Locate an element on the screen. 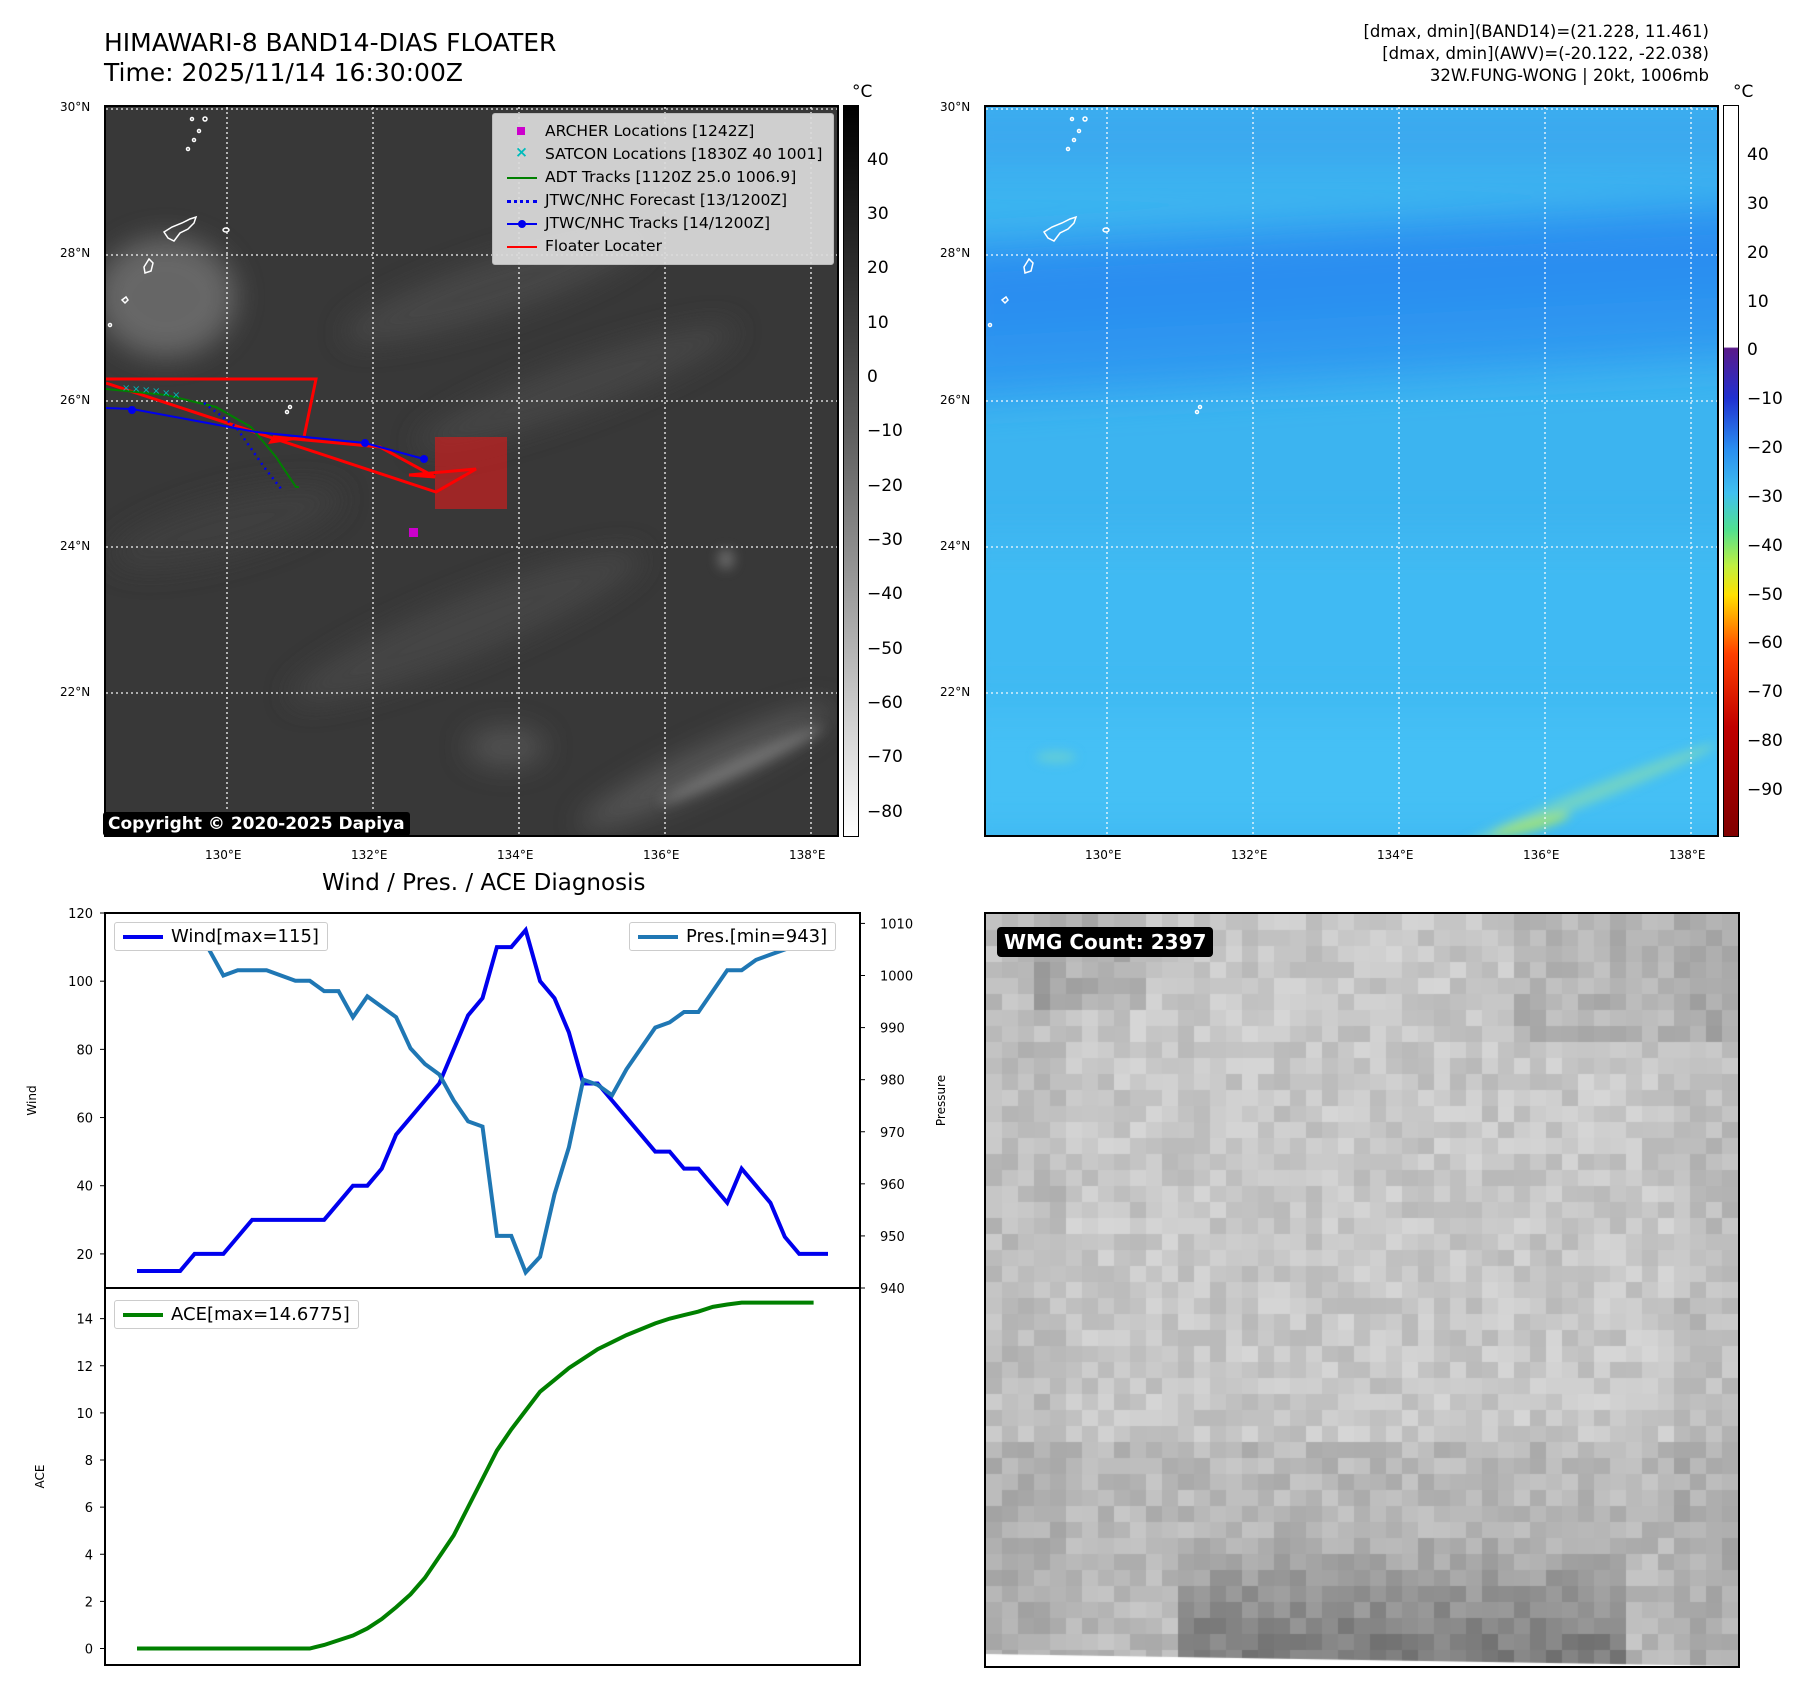  colorbar-right-tick: −40 is located at coordinates (1765, 546).